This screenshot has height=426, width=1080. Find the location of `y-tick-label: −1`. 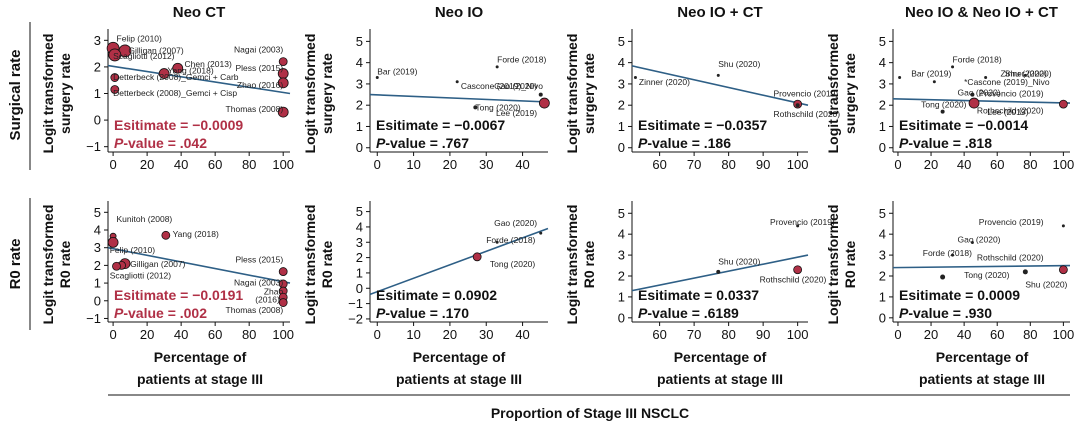

y-tick-label: −1 is located at coordinates (355, 303).